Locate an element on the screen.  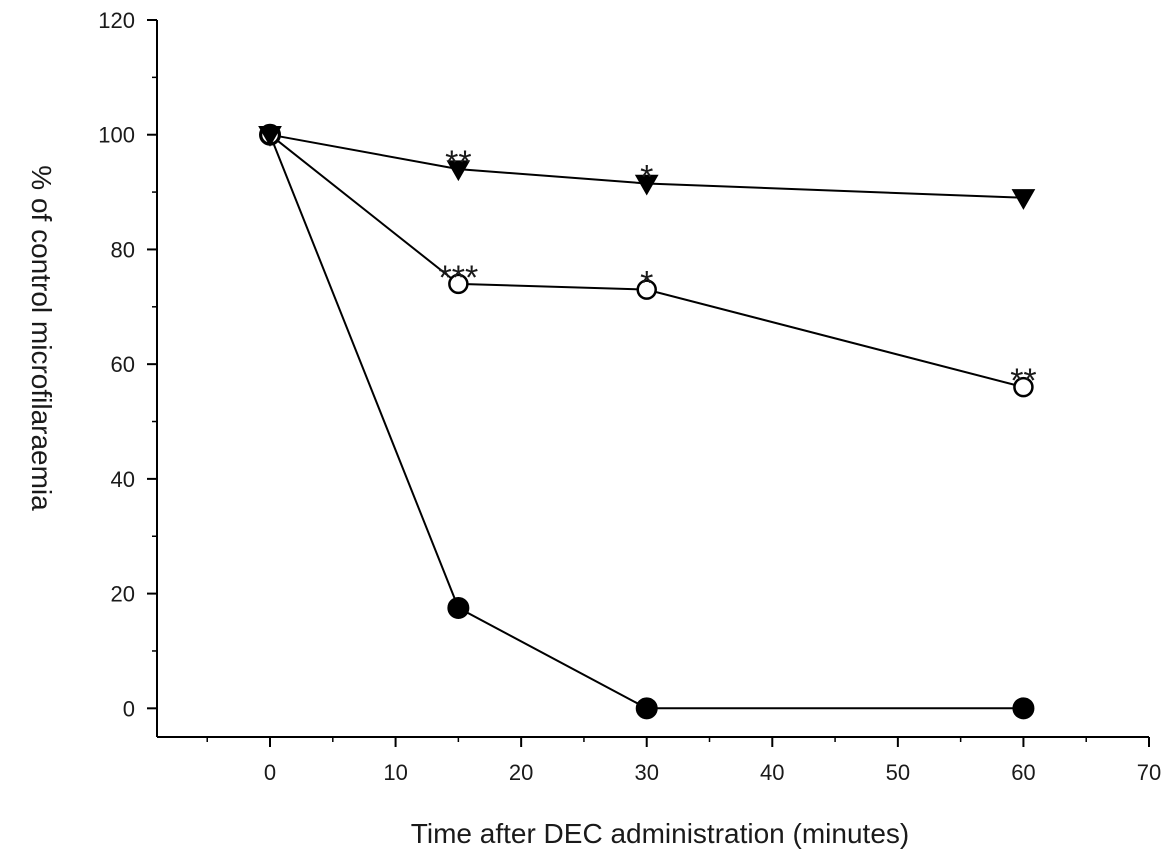
x-tick-label: 60 is located at coordinates (1023, 772).